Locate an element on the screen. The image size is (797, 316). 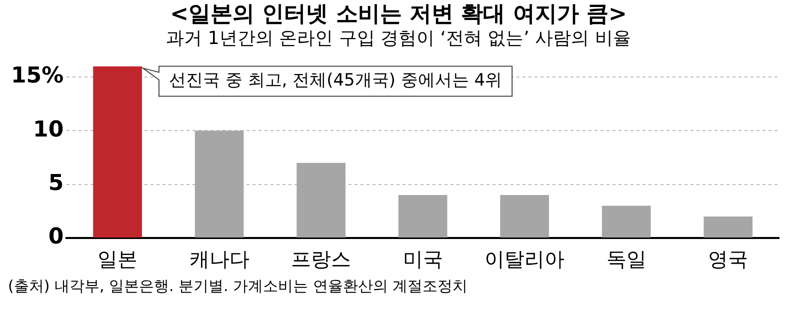
x-tick-label: 캐나다 is located at coordinates (219, 259).